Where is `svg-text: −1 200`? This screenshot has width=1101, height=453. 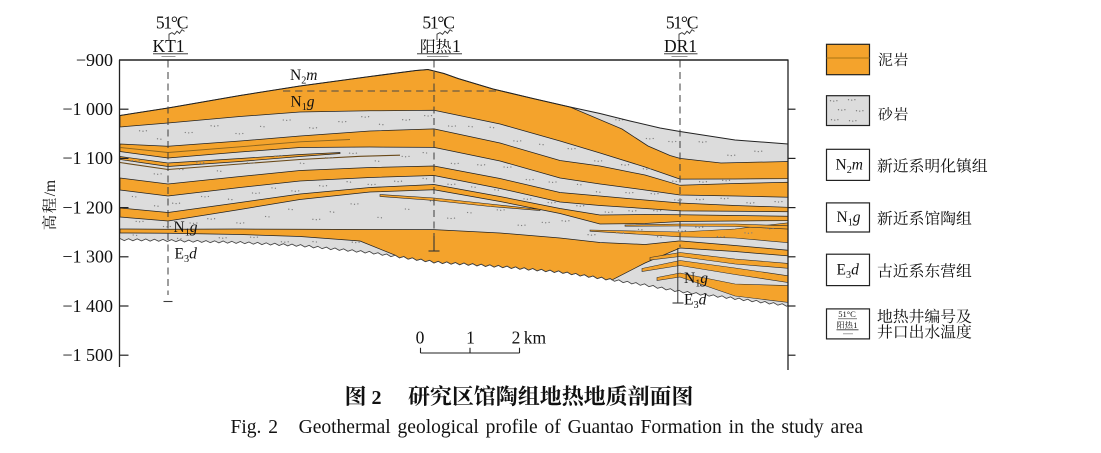 svg-text: −1 200 is located at coordinates (87, 207).